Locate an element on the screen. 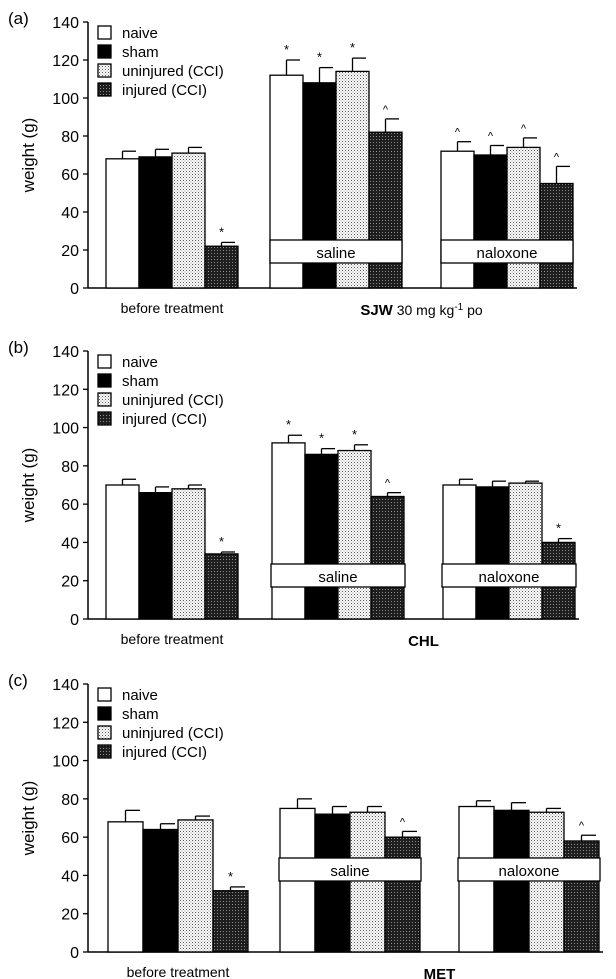 The width and height of the screenshot is (616, 979). legend-label: injured (CCI) is located at coordinates (164, 90).